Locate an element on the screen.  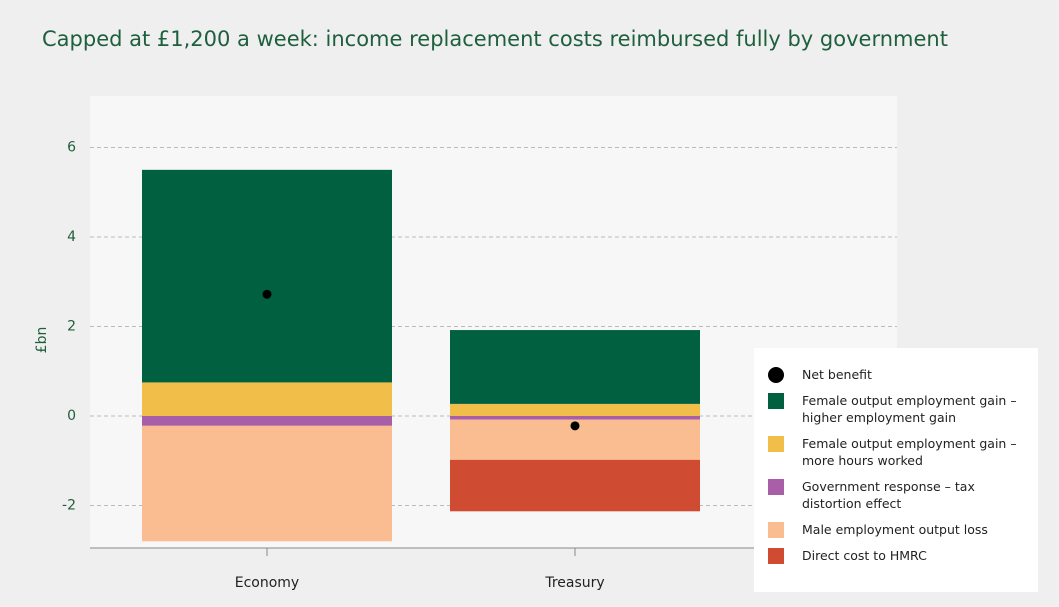
y-tick-label: 2 is located at coordinates (71, 326).